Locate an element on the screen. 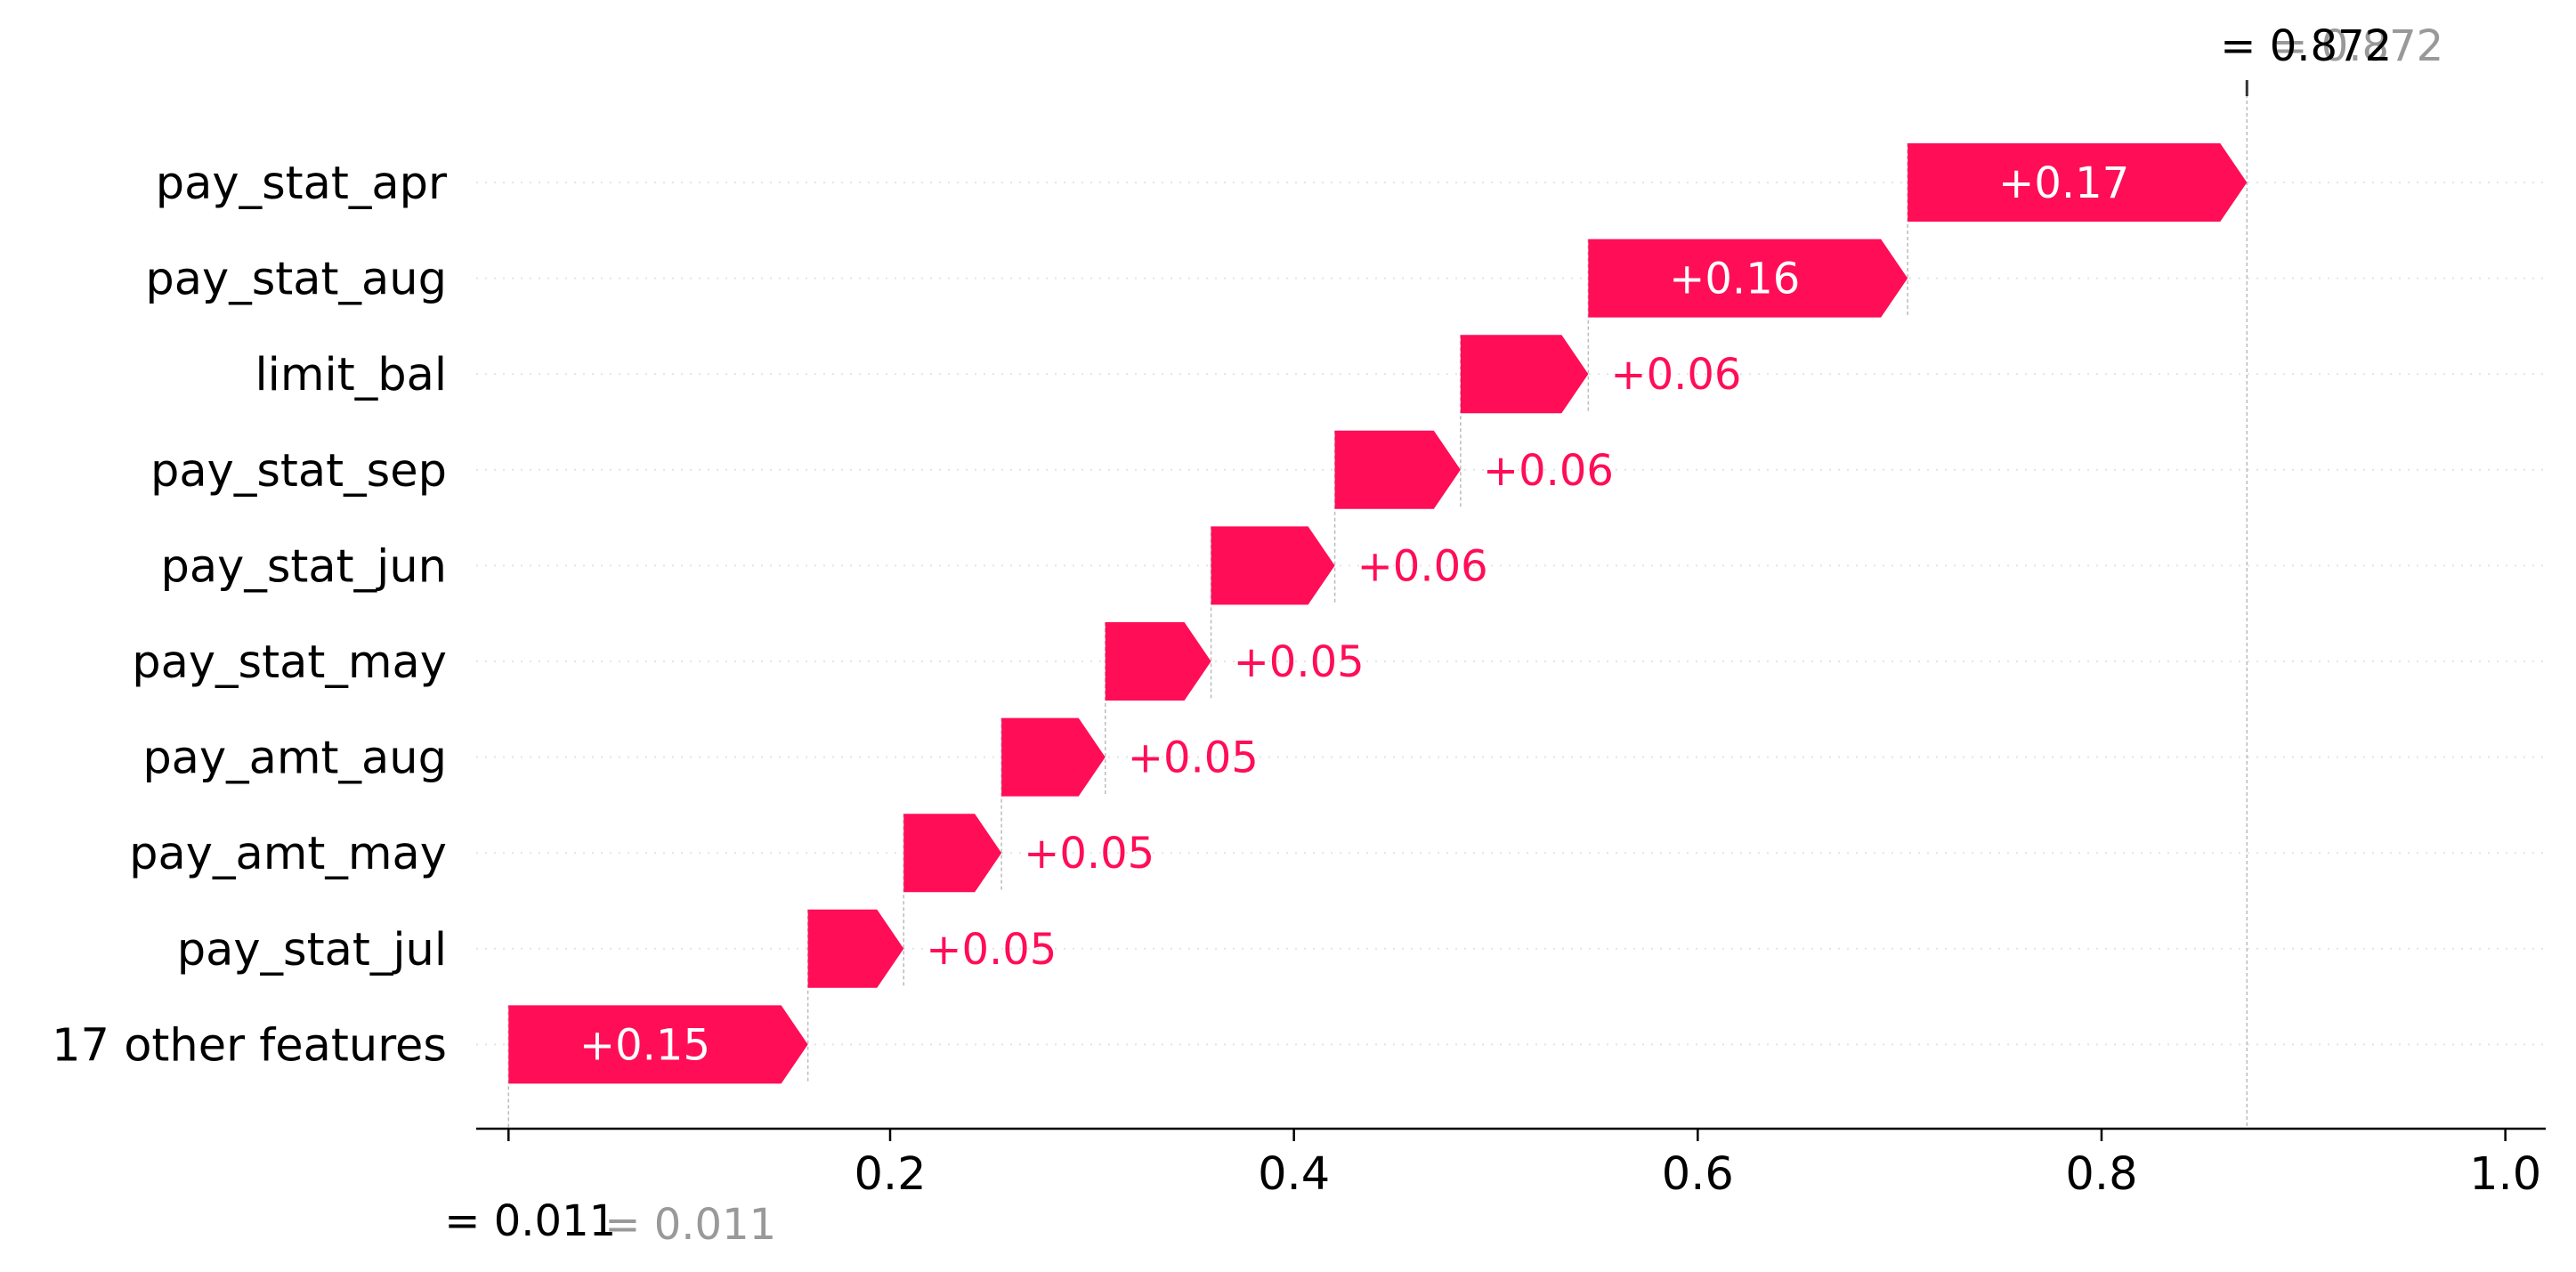  bar-17-other-features is located at coordinates (658, 1044).